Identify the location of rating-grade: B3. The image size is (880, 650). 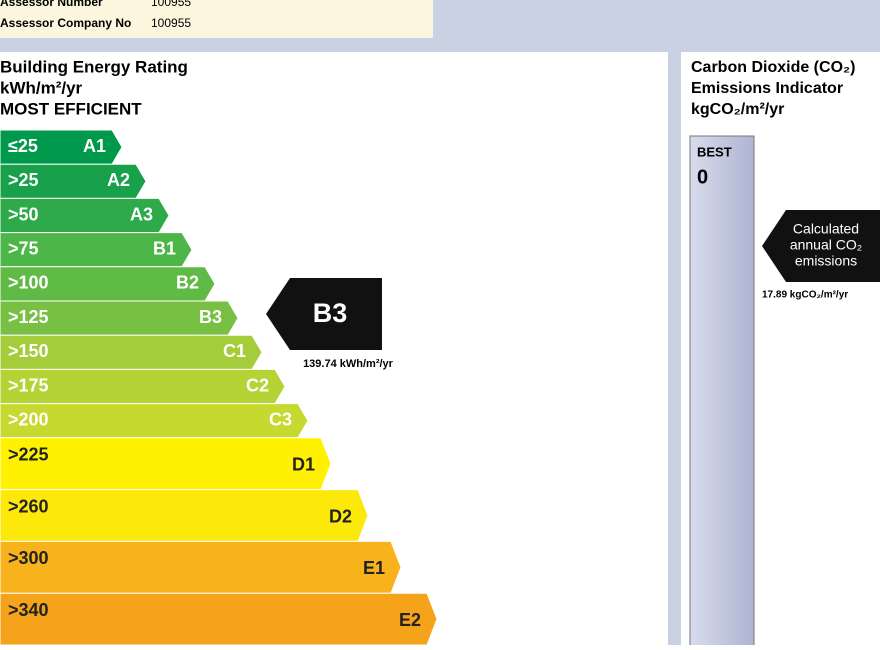
(330, 313).